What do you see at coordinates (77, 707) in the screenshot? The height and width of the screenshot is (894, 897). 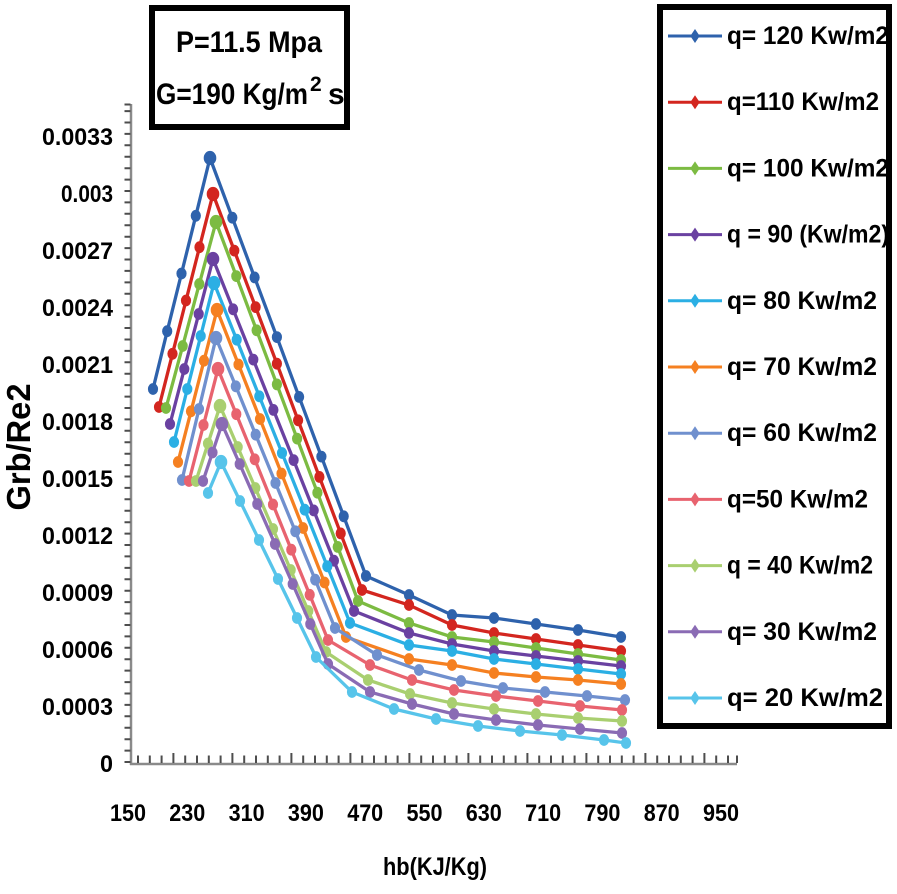 I see `svg-text: 0.0003` at bounding box center [77, 707].